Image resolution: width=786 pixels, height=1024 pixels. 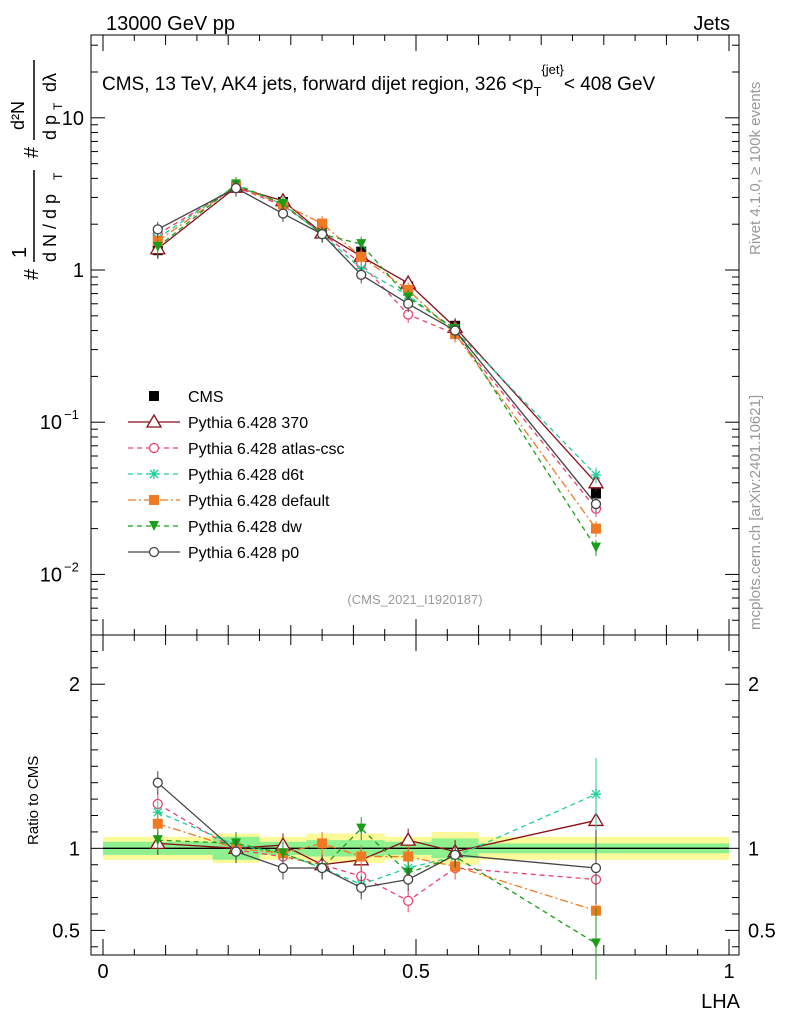 What do you see at coordinates (50, 127) in the screenshot?
I see `y-label-denominator-2: d p` at bounding box center [50, 127].